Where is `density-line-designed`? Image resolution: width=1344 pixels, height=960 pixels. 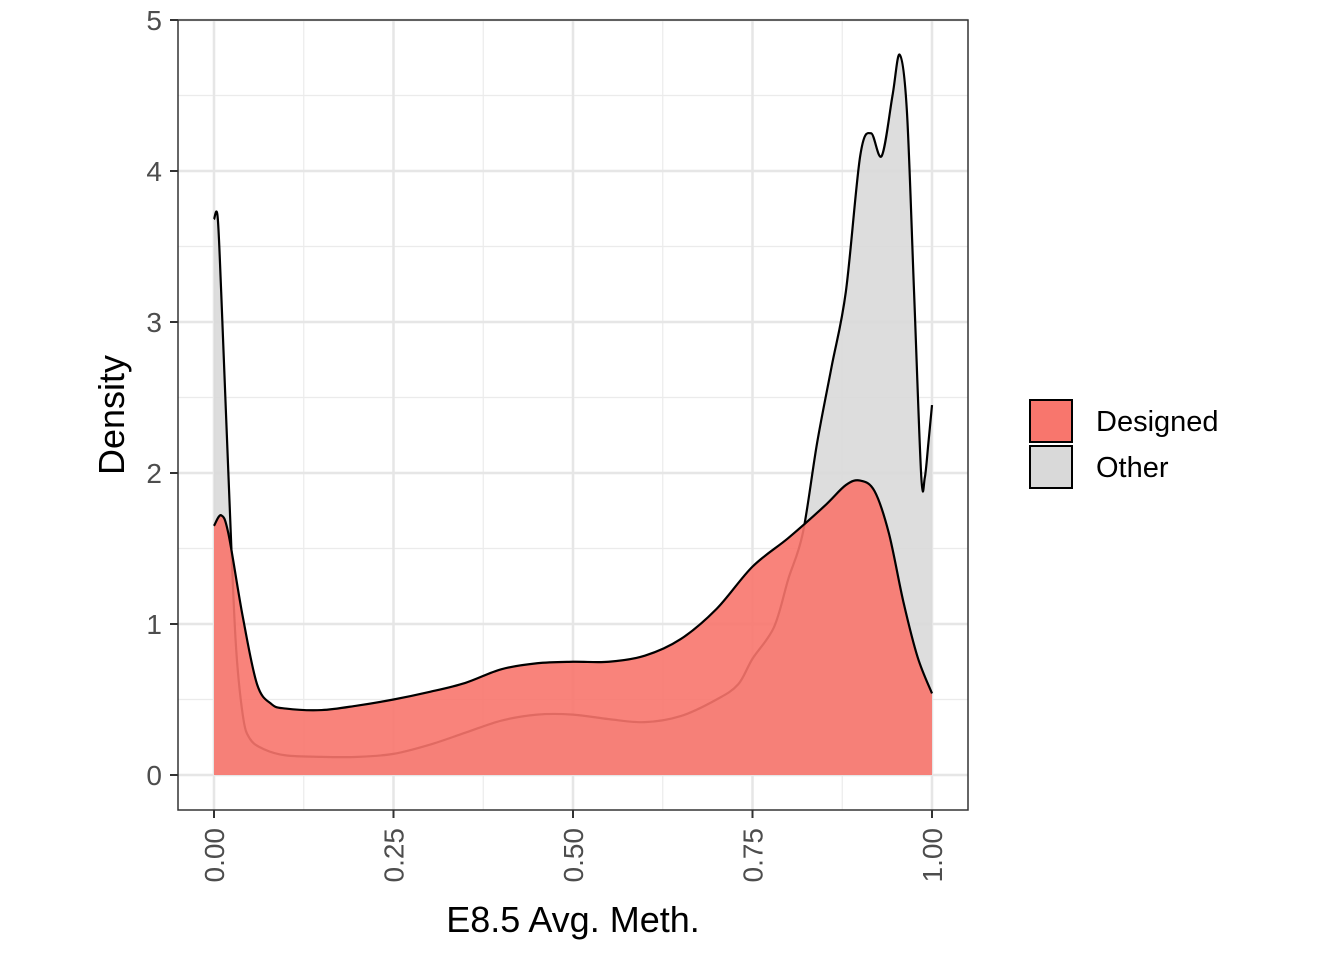 density-line-designed is located at coordinates (573, 595).